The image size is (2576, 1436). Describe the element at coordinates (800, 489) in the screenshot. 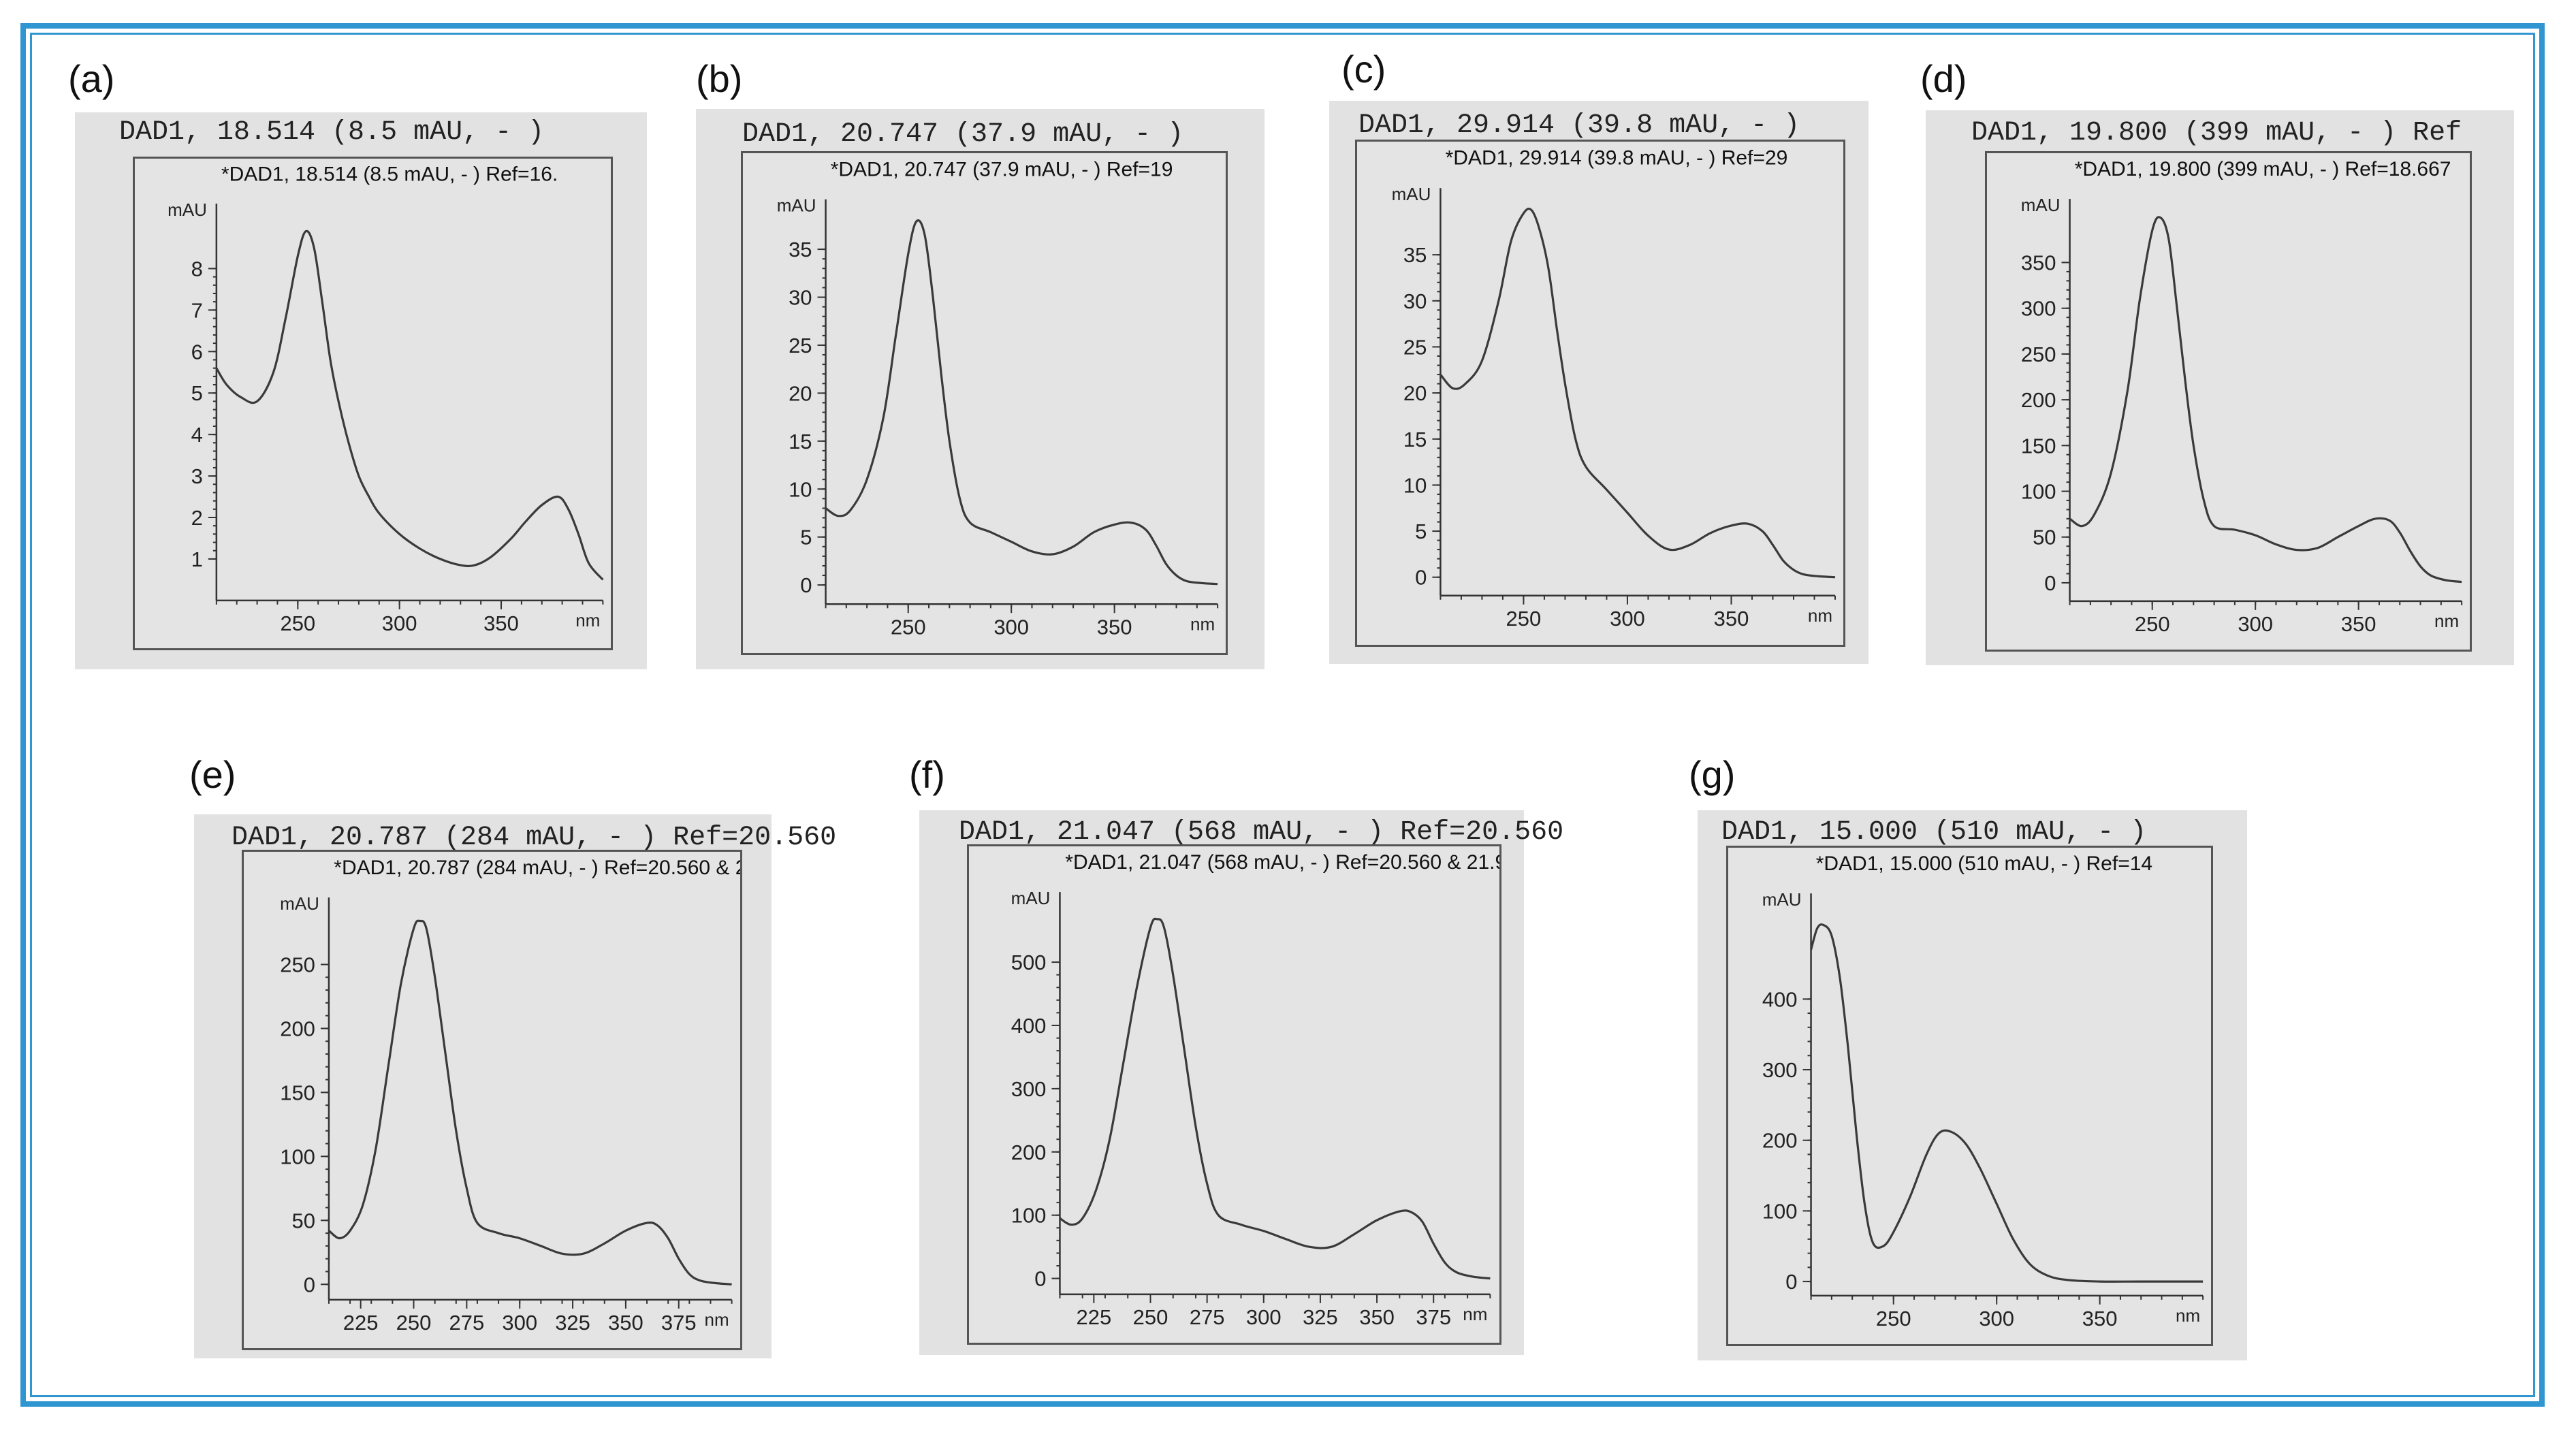

I see `panel-b-y-tick-label: 10` at that location.